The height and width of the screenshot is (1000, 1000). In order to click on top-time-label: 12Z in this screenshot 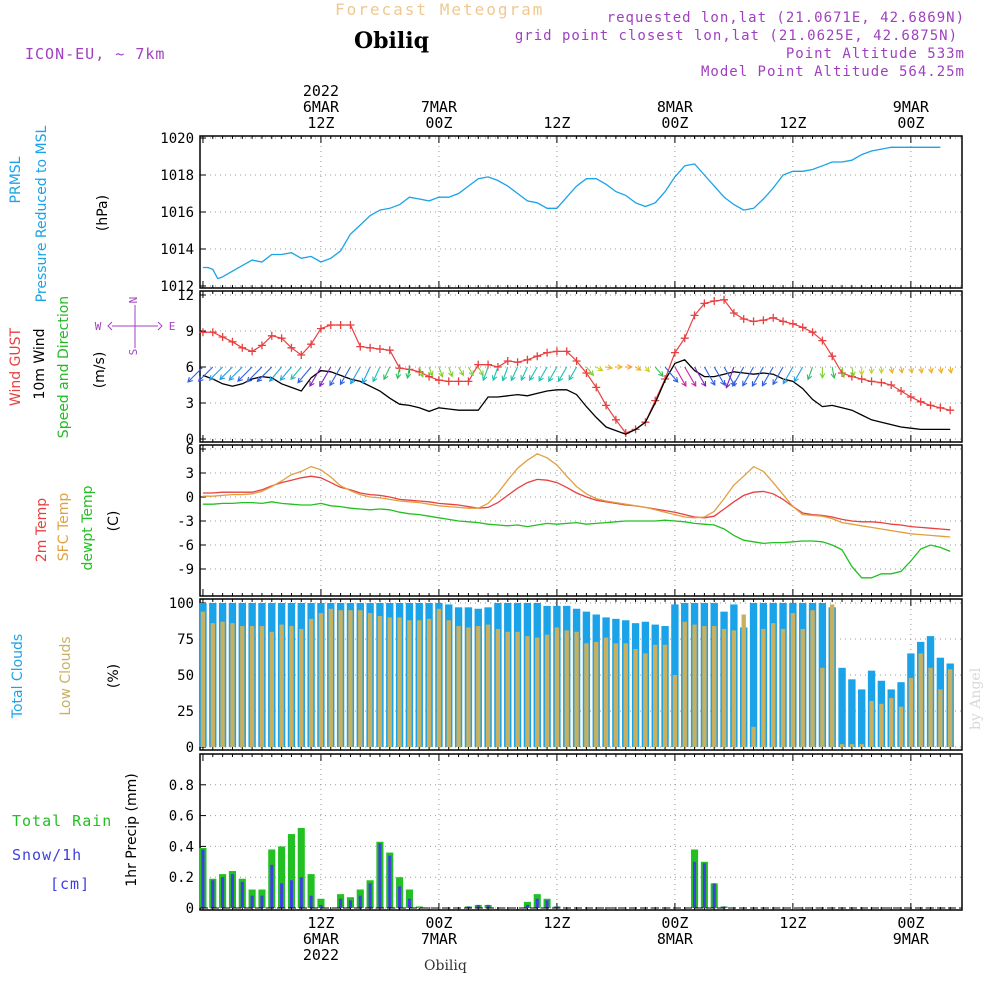, I will do `click(320, 123)`.